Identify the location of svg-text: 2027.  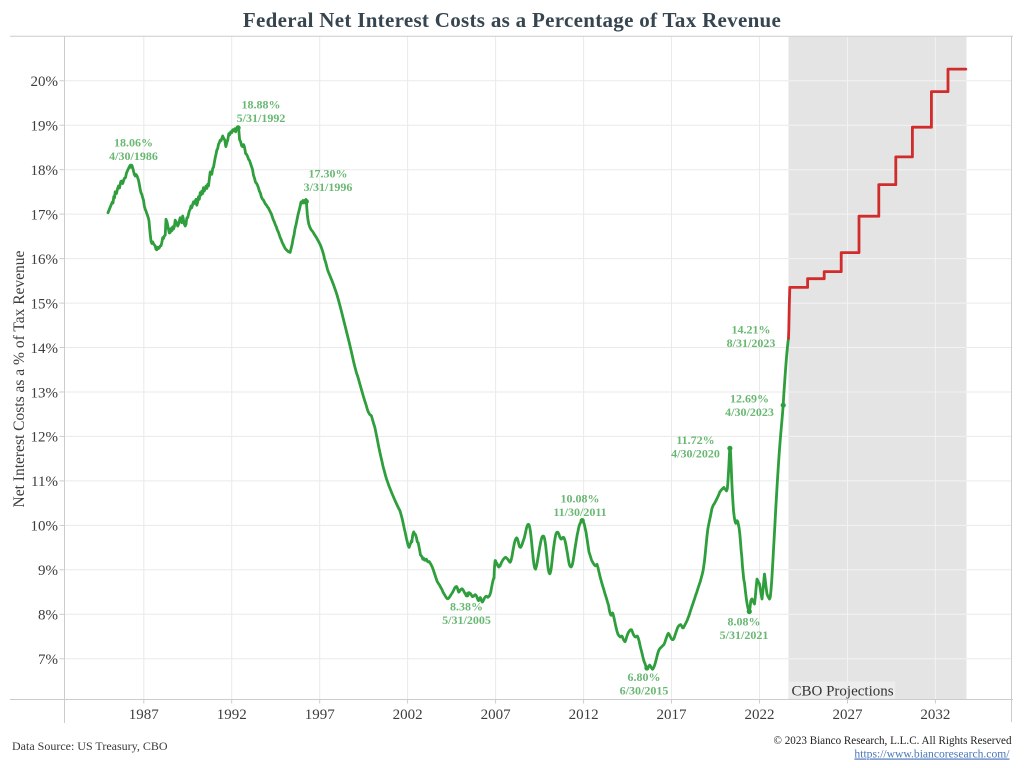
(848, 715).